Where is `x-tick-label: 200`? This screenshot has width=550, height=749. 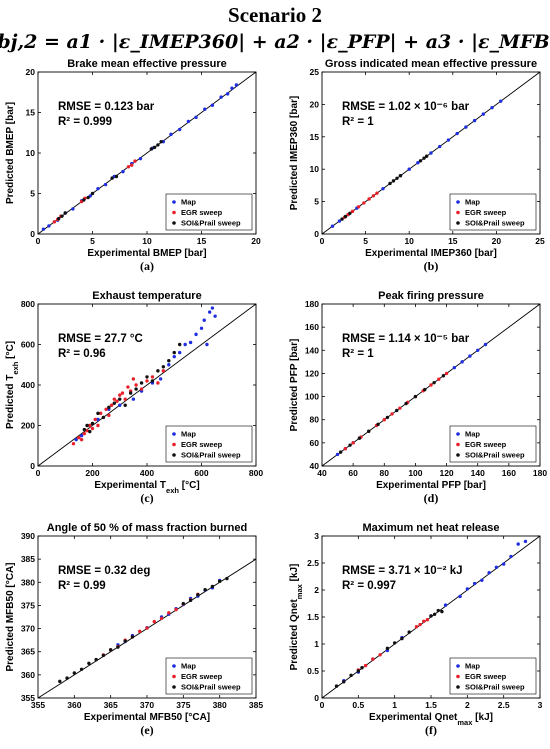 x-tick-label: 200 is located at coordinates (92, 473).